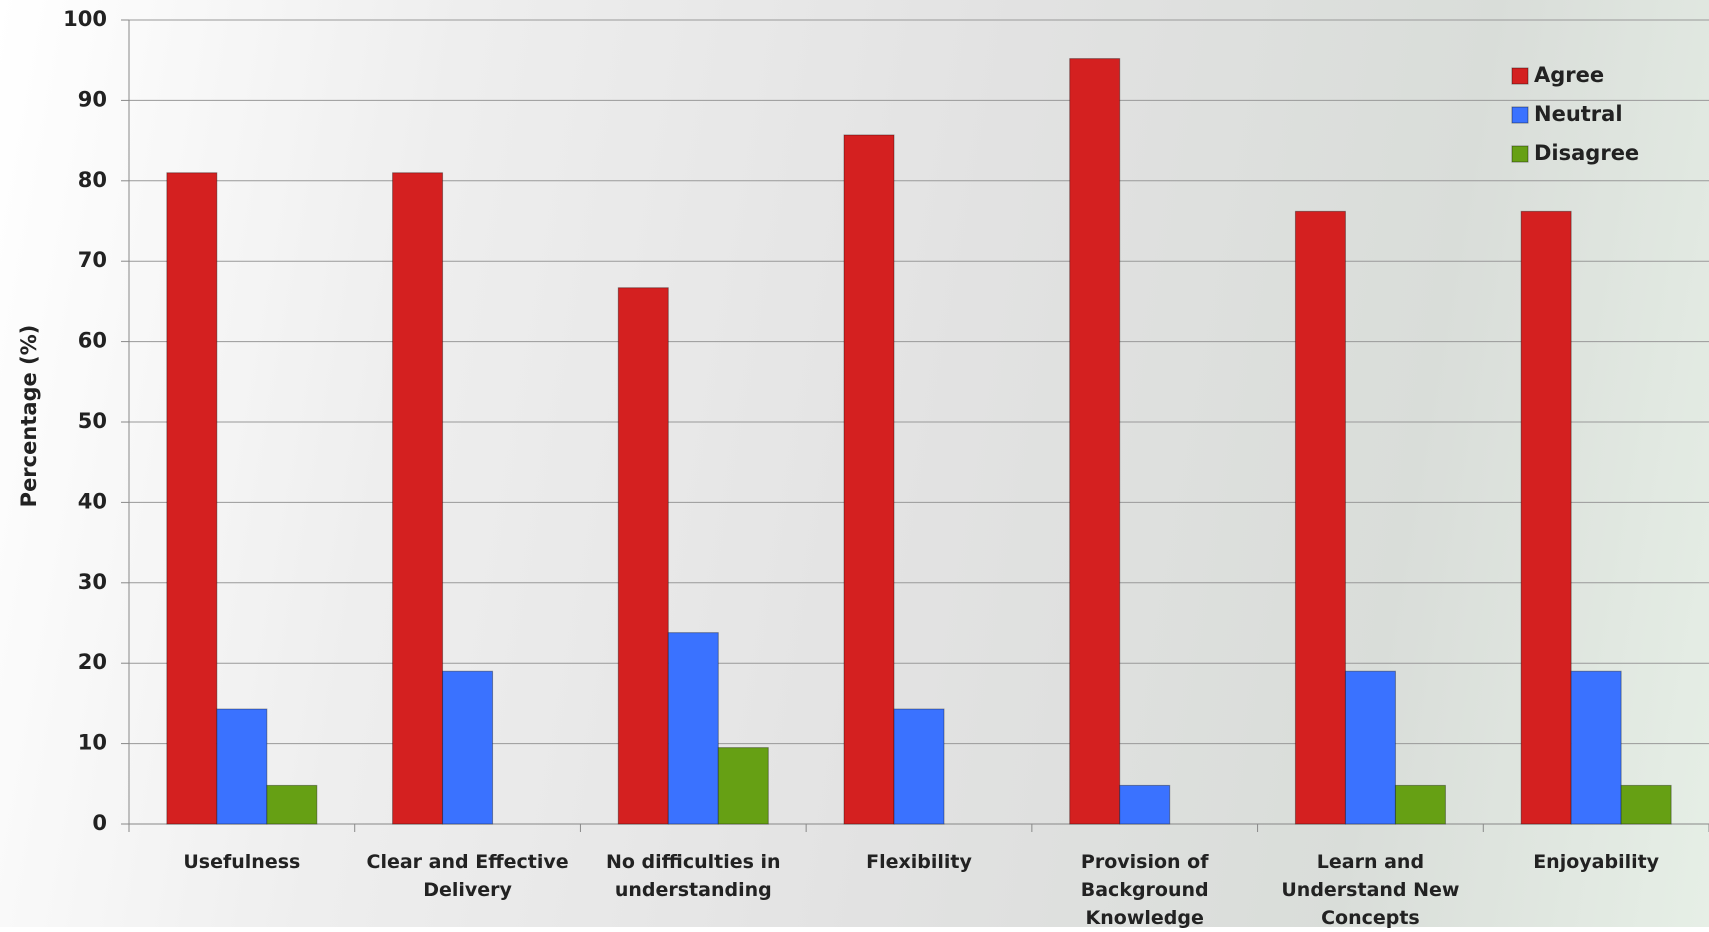 This screenshot has width=1709, height=932. I want to click on y-tick-label: 30, so click(92, 582).